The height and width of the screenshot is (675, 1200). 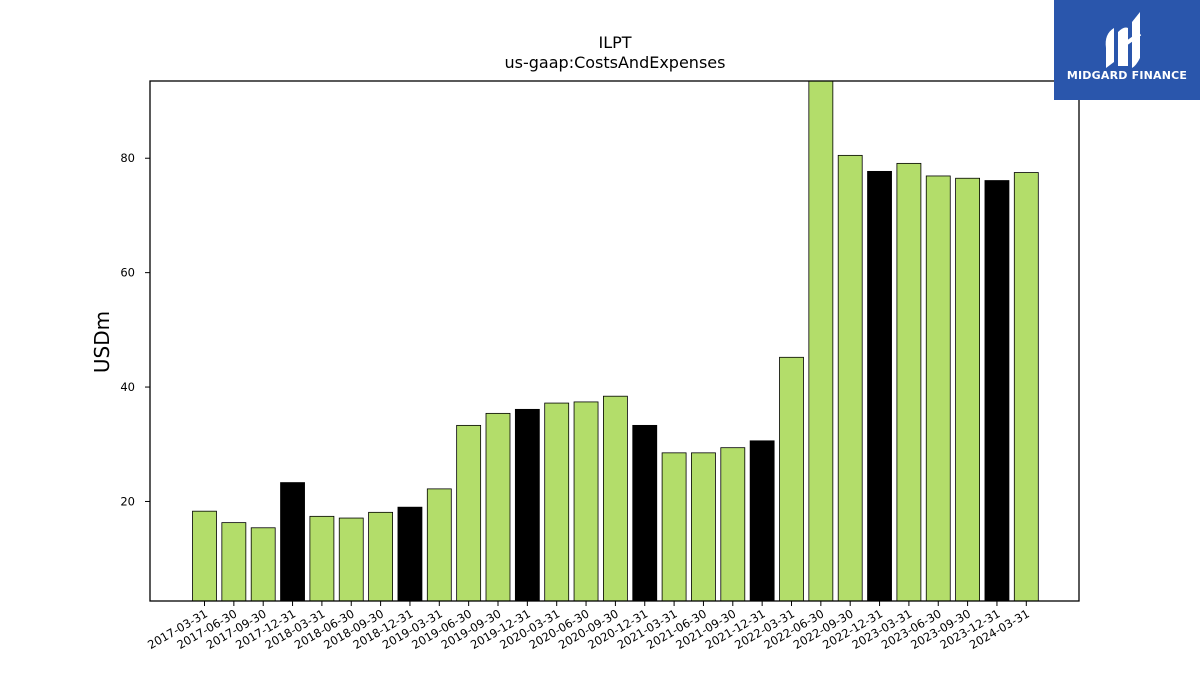 What do you see at coordinates (127, 387) in the screenshot?
I see `y-tick-label: 40` at bounding box center [127, 387].